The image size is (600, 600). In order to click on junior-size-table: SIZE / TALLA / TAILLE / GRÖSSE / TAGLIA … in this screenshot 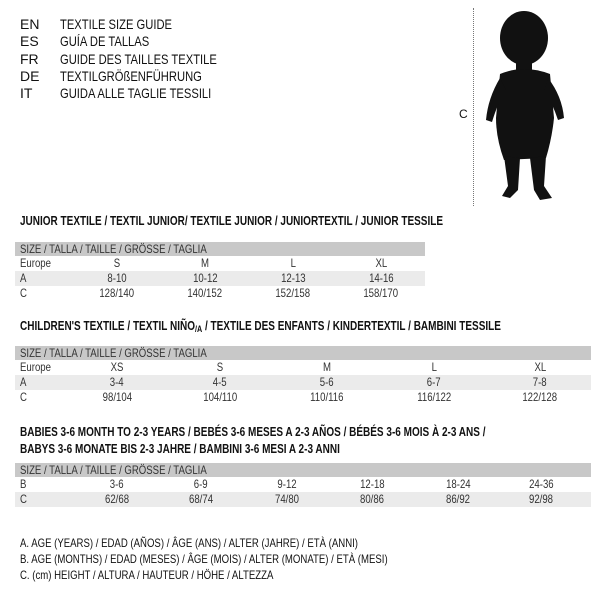, I will do `click(220, 271)`.